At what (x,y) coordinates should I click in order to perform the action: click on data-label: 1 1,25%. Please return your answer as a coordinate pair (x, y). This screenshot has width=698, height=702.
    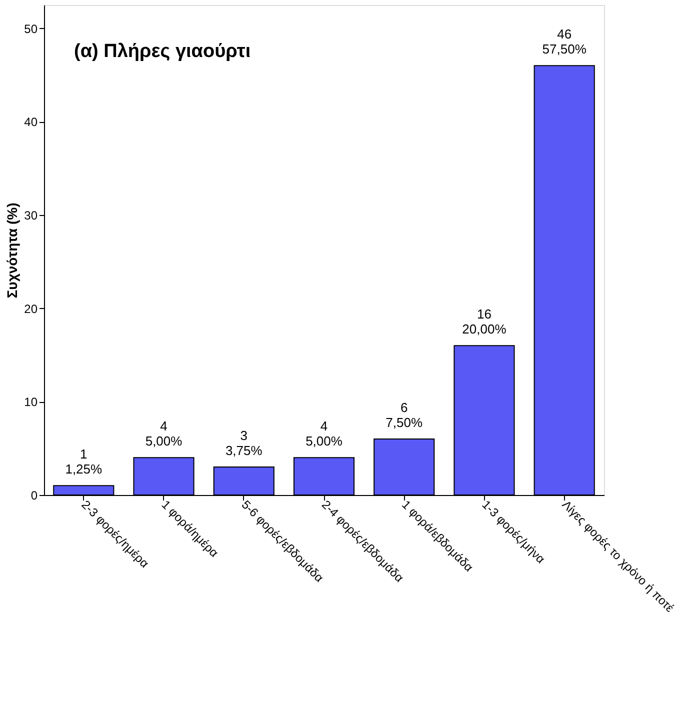
    Looking at the image, I should click on (84, 461).